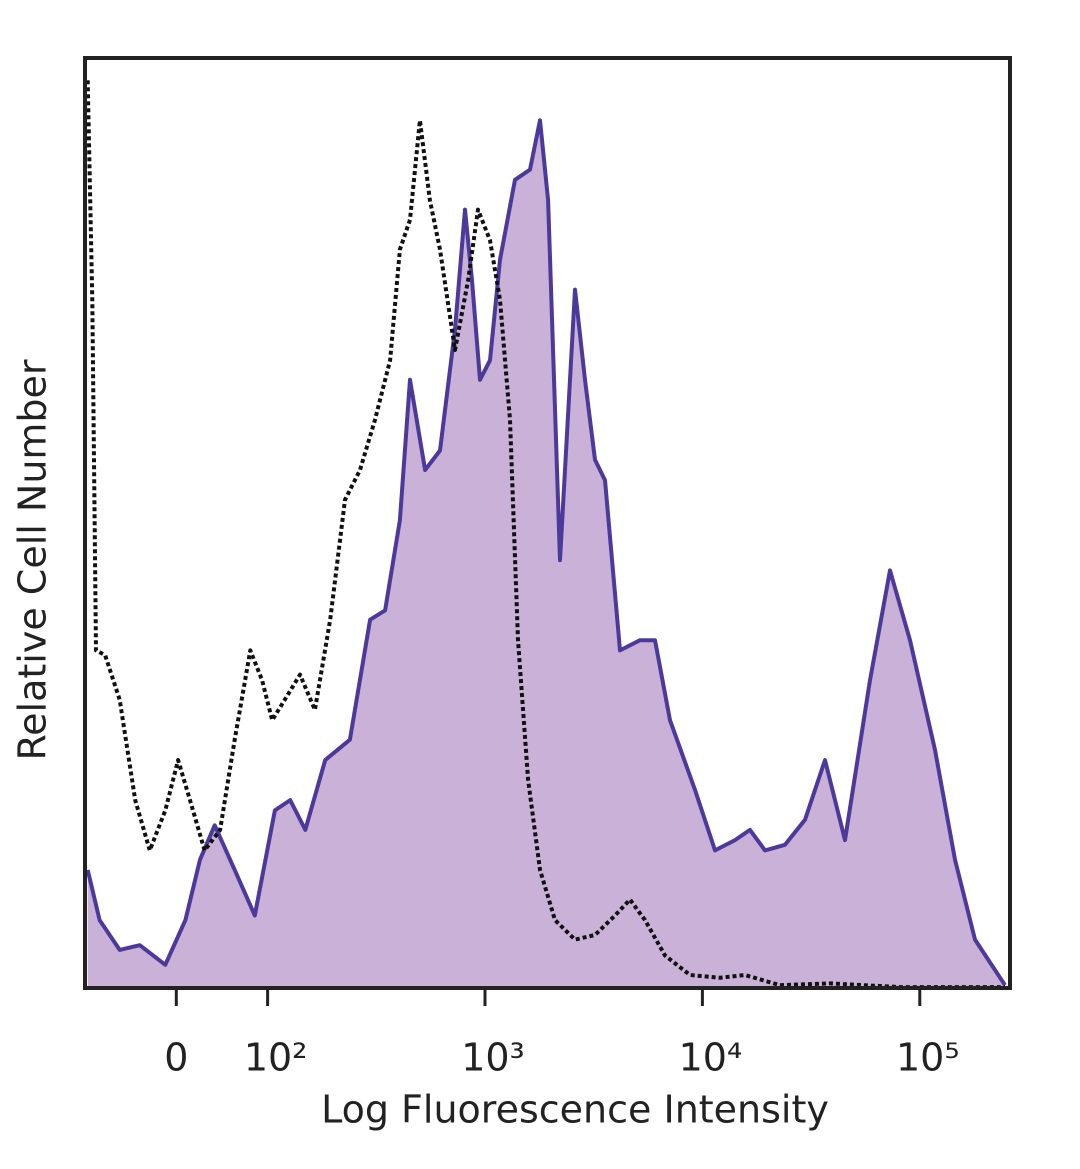 Image resolution: width=1080 pixels, height=1169 pixels. Describe the element at coordinates (276, 1058) in the screenshot. I see `x-tick-label: 10²` at that location.